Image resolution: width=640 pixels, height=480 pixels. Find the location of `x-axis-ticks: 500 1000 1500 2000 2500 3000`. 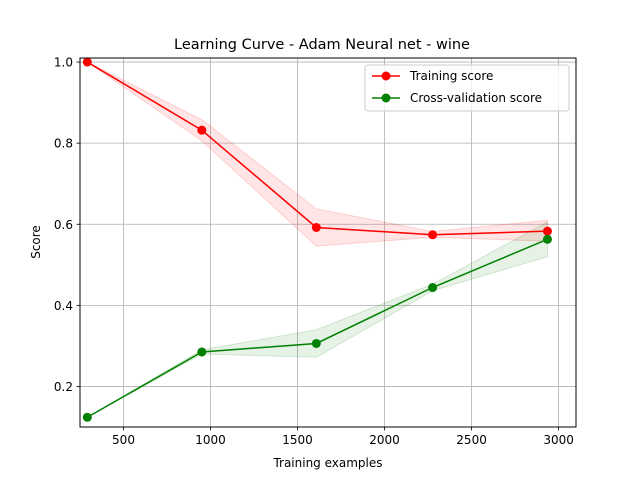

x-axis-ticks: 500 1000 1500 2000 2500 3000 is located at coordinates (343, 437).